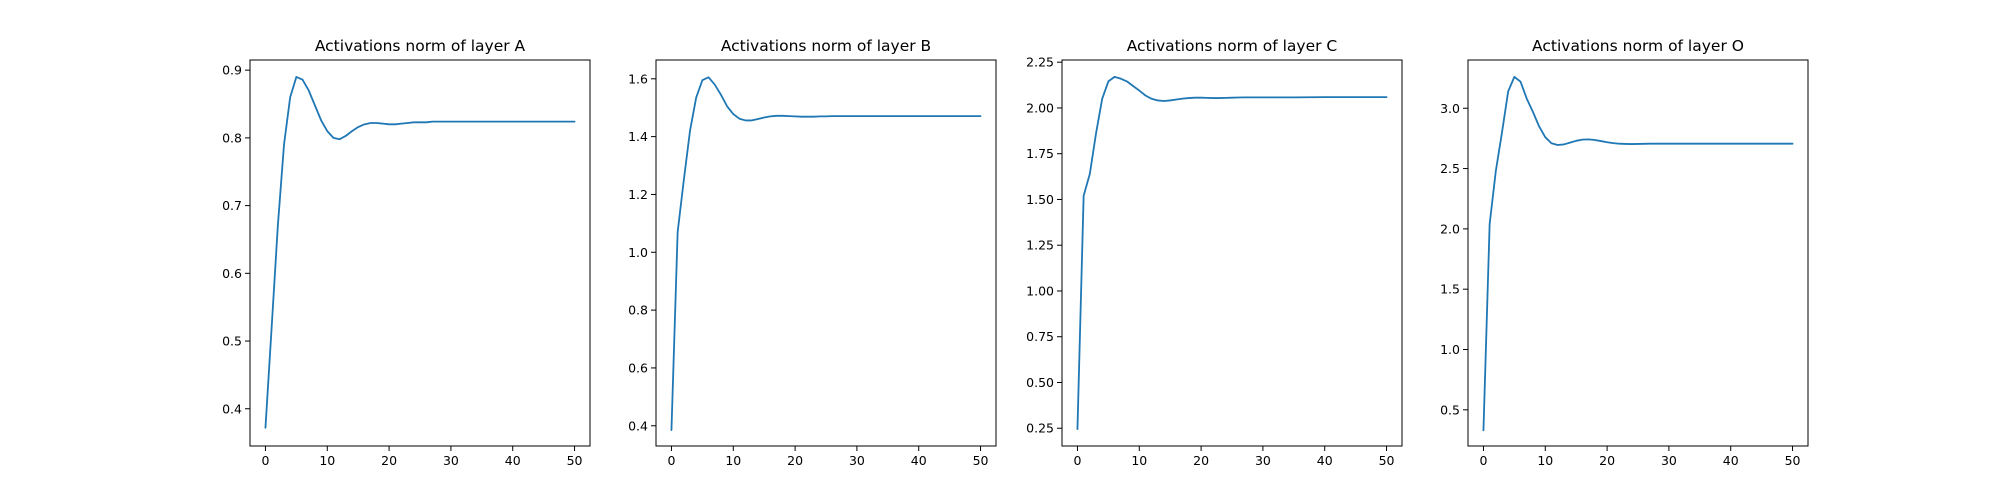 This screenshot has height=500, width=2000. Describe the element at coordinates (638, 78) in the screenshot. I see `y-tick-label: 1.6` at that location.